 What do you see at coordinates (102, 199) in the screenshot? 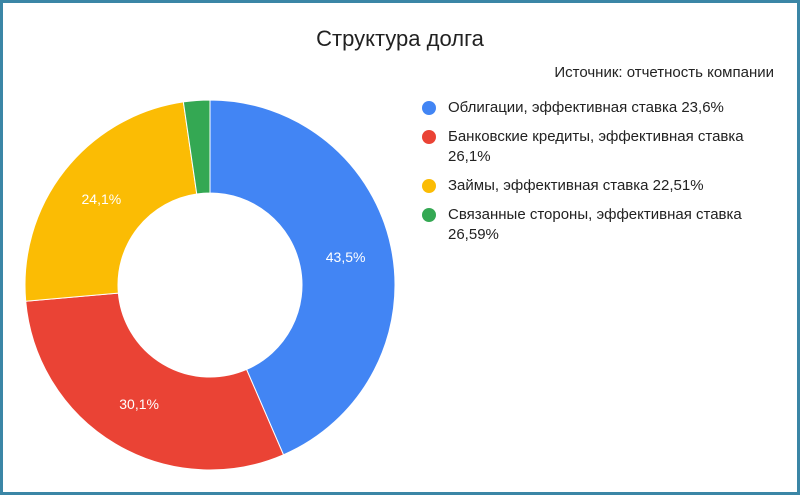
I see `slice-value-label-3: 24,1%` at bounding box center [102, 199].